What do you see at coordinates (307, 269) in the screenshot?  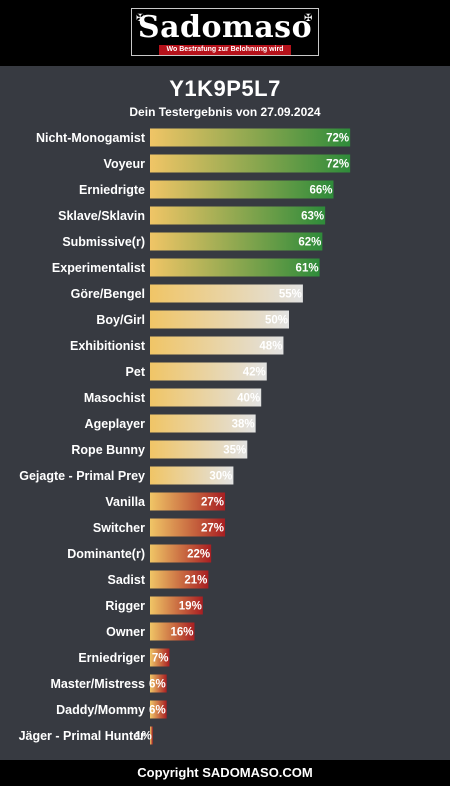 I see `bar-value-label: 61%` at bounding box center [307, 269].